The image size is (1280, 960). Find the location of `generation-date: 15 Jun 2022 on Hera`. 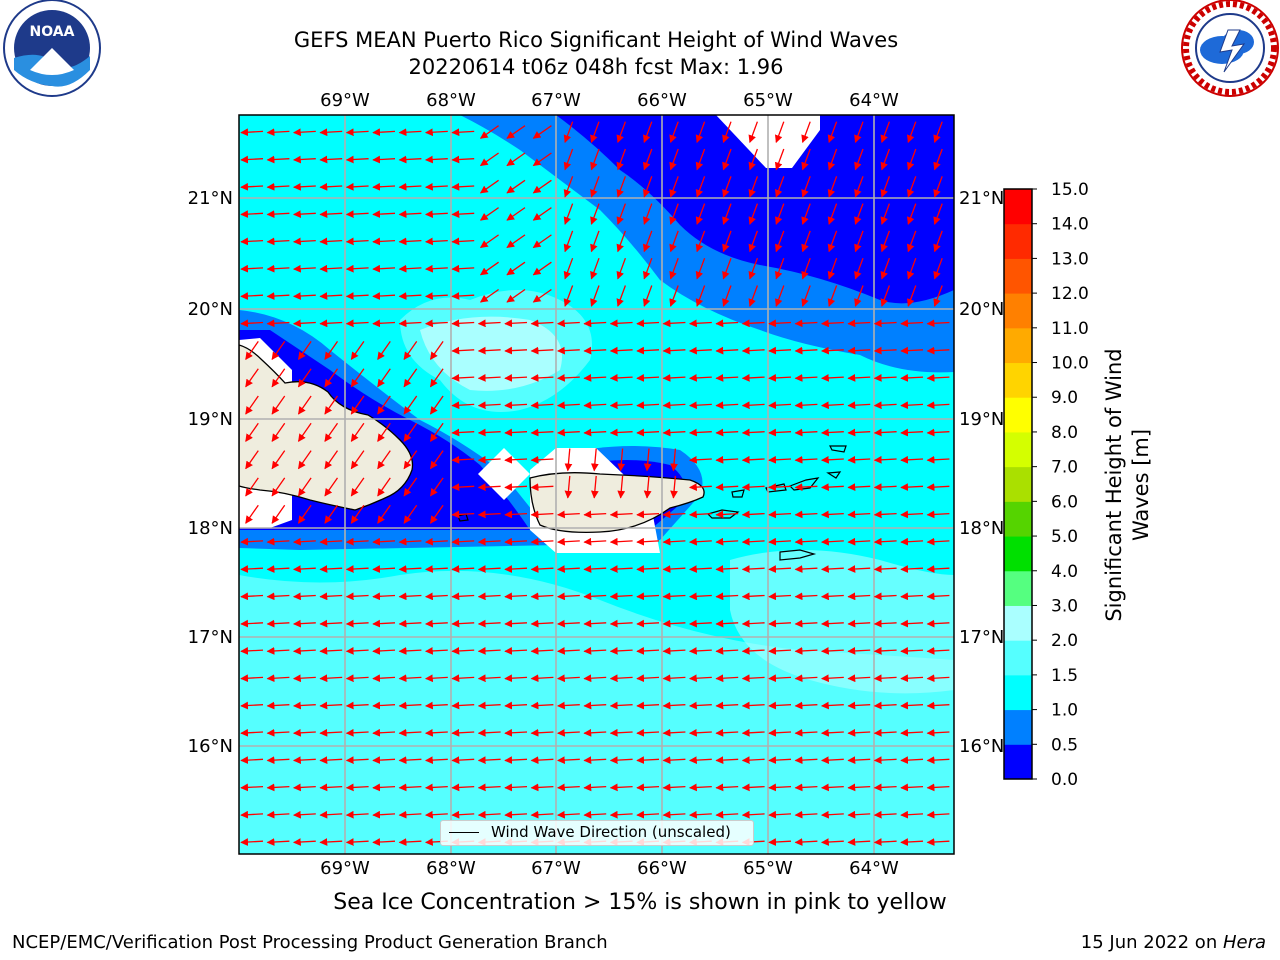

generation-date: 15 Jun 2022 on Hera is located at coordinates (1173, 942).